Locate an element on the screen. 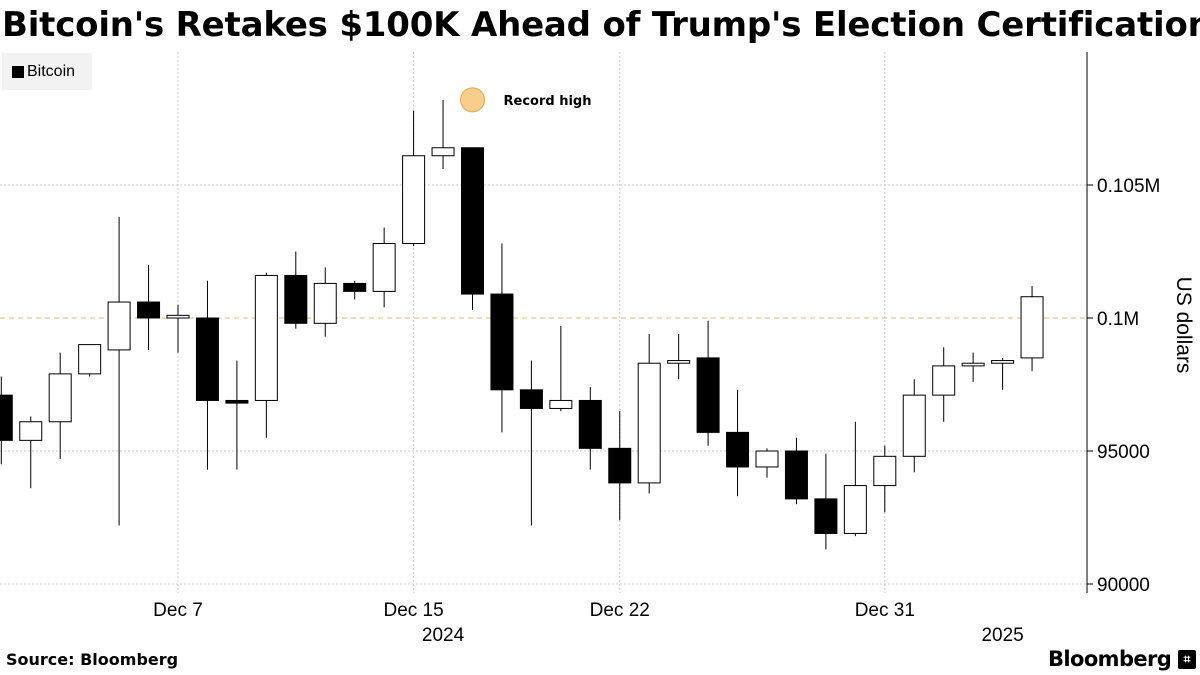  x-tick-label: Dec 7 is located at coordinates (178, 610).